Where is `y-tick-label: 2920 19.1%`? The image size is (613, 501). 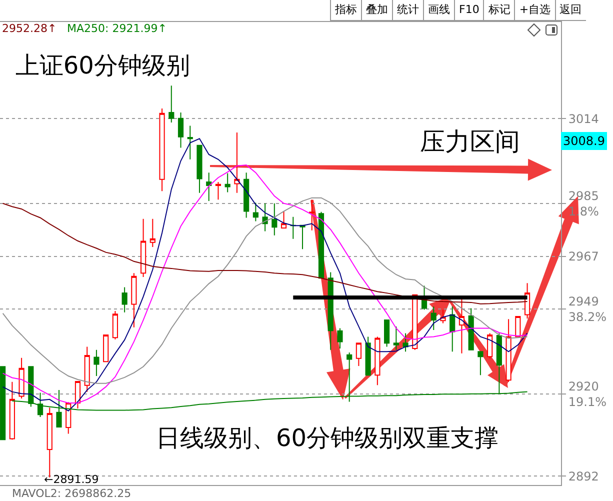 y-tick-label: 2920 19.1% is located at coordinates (587, 395).